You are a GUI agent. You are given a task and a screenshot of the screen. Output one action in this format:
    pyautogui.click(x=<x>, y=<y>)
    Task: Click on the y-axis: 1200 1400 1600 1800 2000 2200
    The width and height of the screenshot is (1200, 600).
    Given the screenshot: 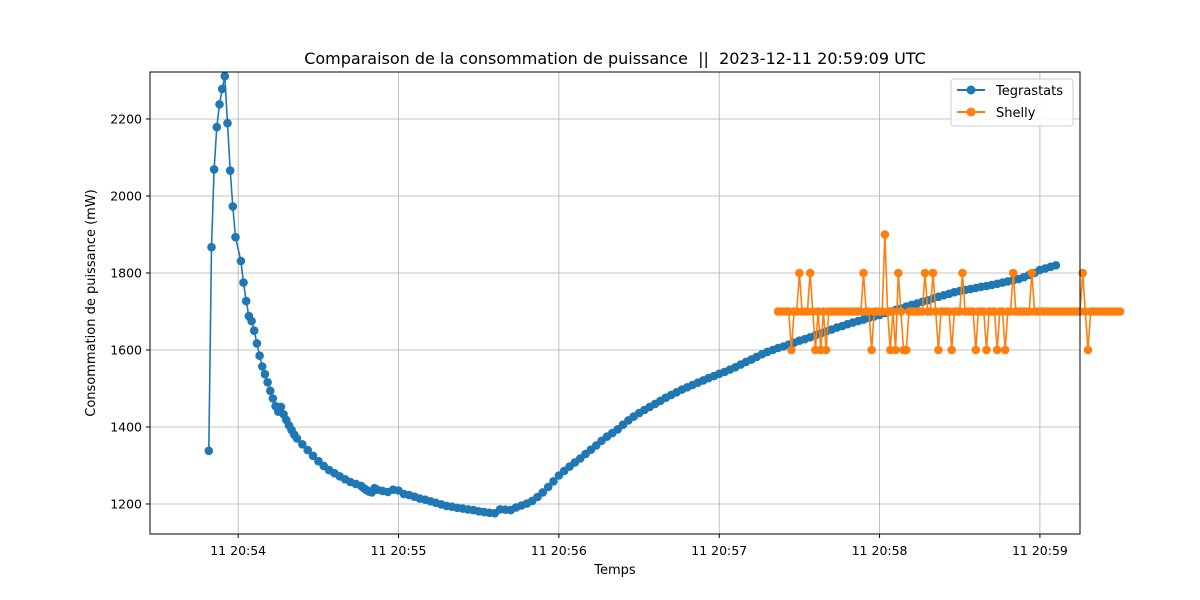 What is the action you would take?
    pyautogui.click(x=130, y=311)
    